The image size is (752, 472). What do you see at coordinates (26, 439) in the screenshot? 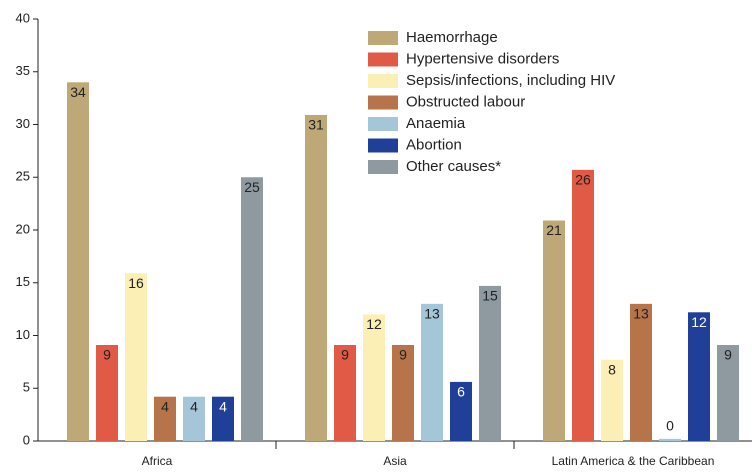
I see `y-tick-label: 0` at bounding box center [26, 439].